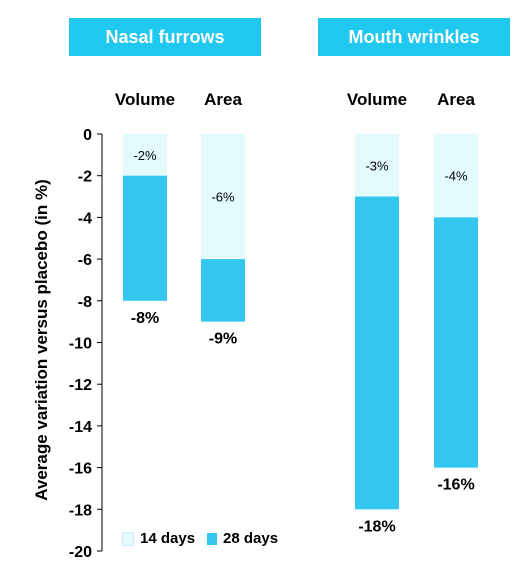  What do you see at coordinates (376, 526) in the screenshot?
I see `data-label-28-days: -18%` at bounding box center [376, 526].